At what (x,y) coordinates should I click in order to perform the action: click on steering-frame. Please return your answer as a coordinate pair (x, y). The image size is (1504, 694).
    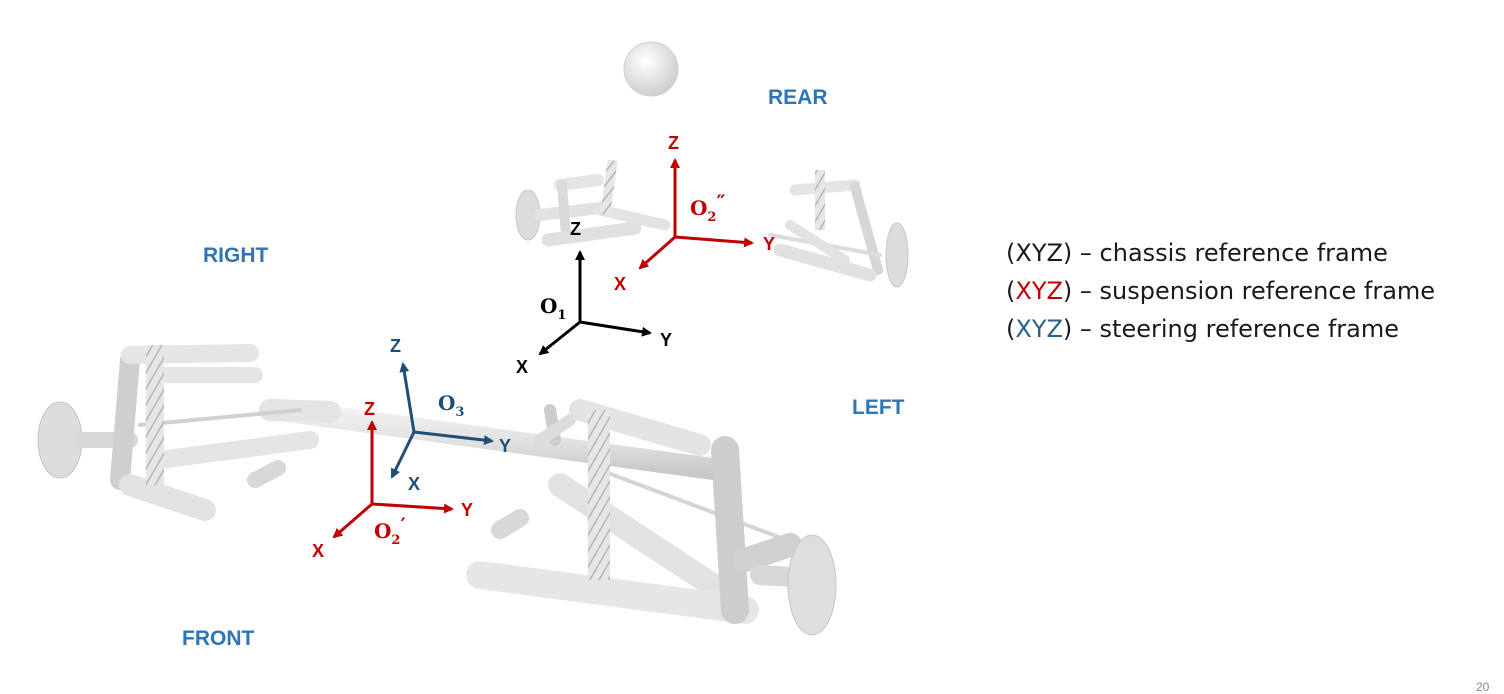
    Looking at the image, I should click on (442, 420).